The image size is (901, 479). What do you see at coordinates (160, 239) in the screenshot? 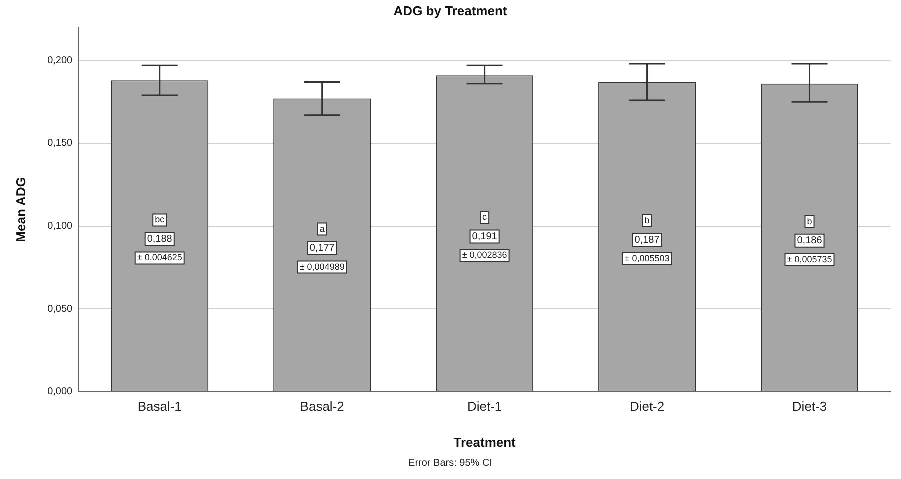
I see `data-label: 0,188` at bounding box center [160, 239].